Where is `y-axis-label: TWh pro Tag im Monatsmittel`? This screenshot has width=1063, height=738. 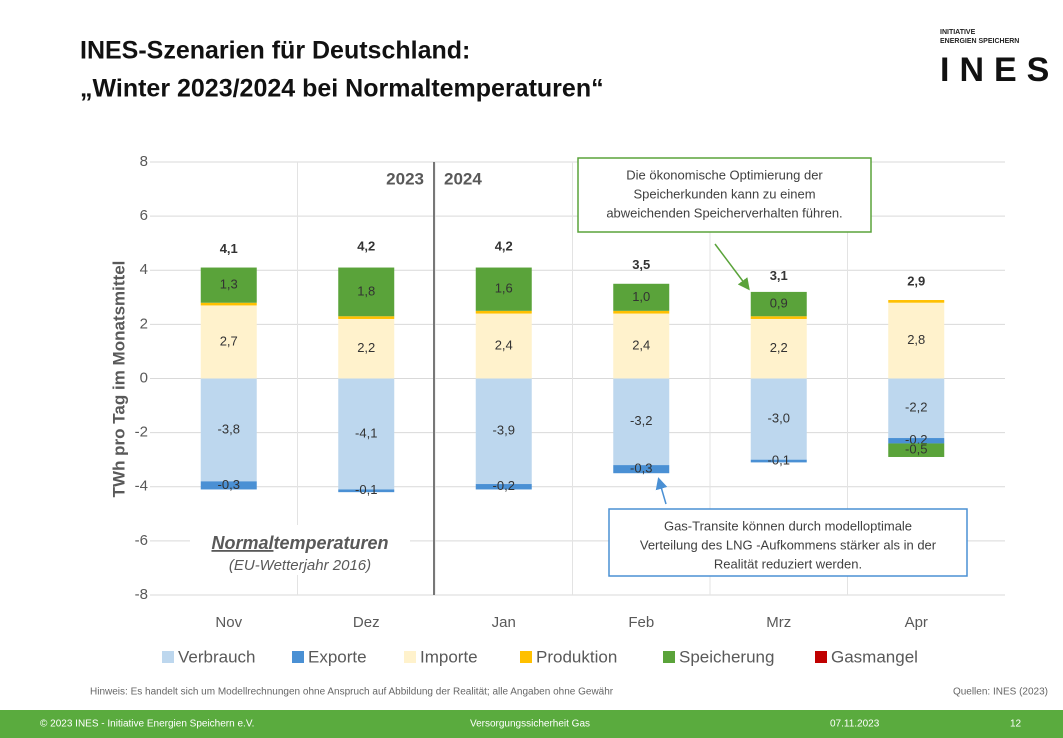 y-axis-label: TWh pro Tag im Monatsmittel is located at coordinates (118, 379).